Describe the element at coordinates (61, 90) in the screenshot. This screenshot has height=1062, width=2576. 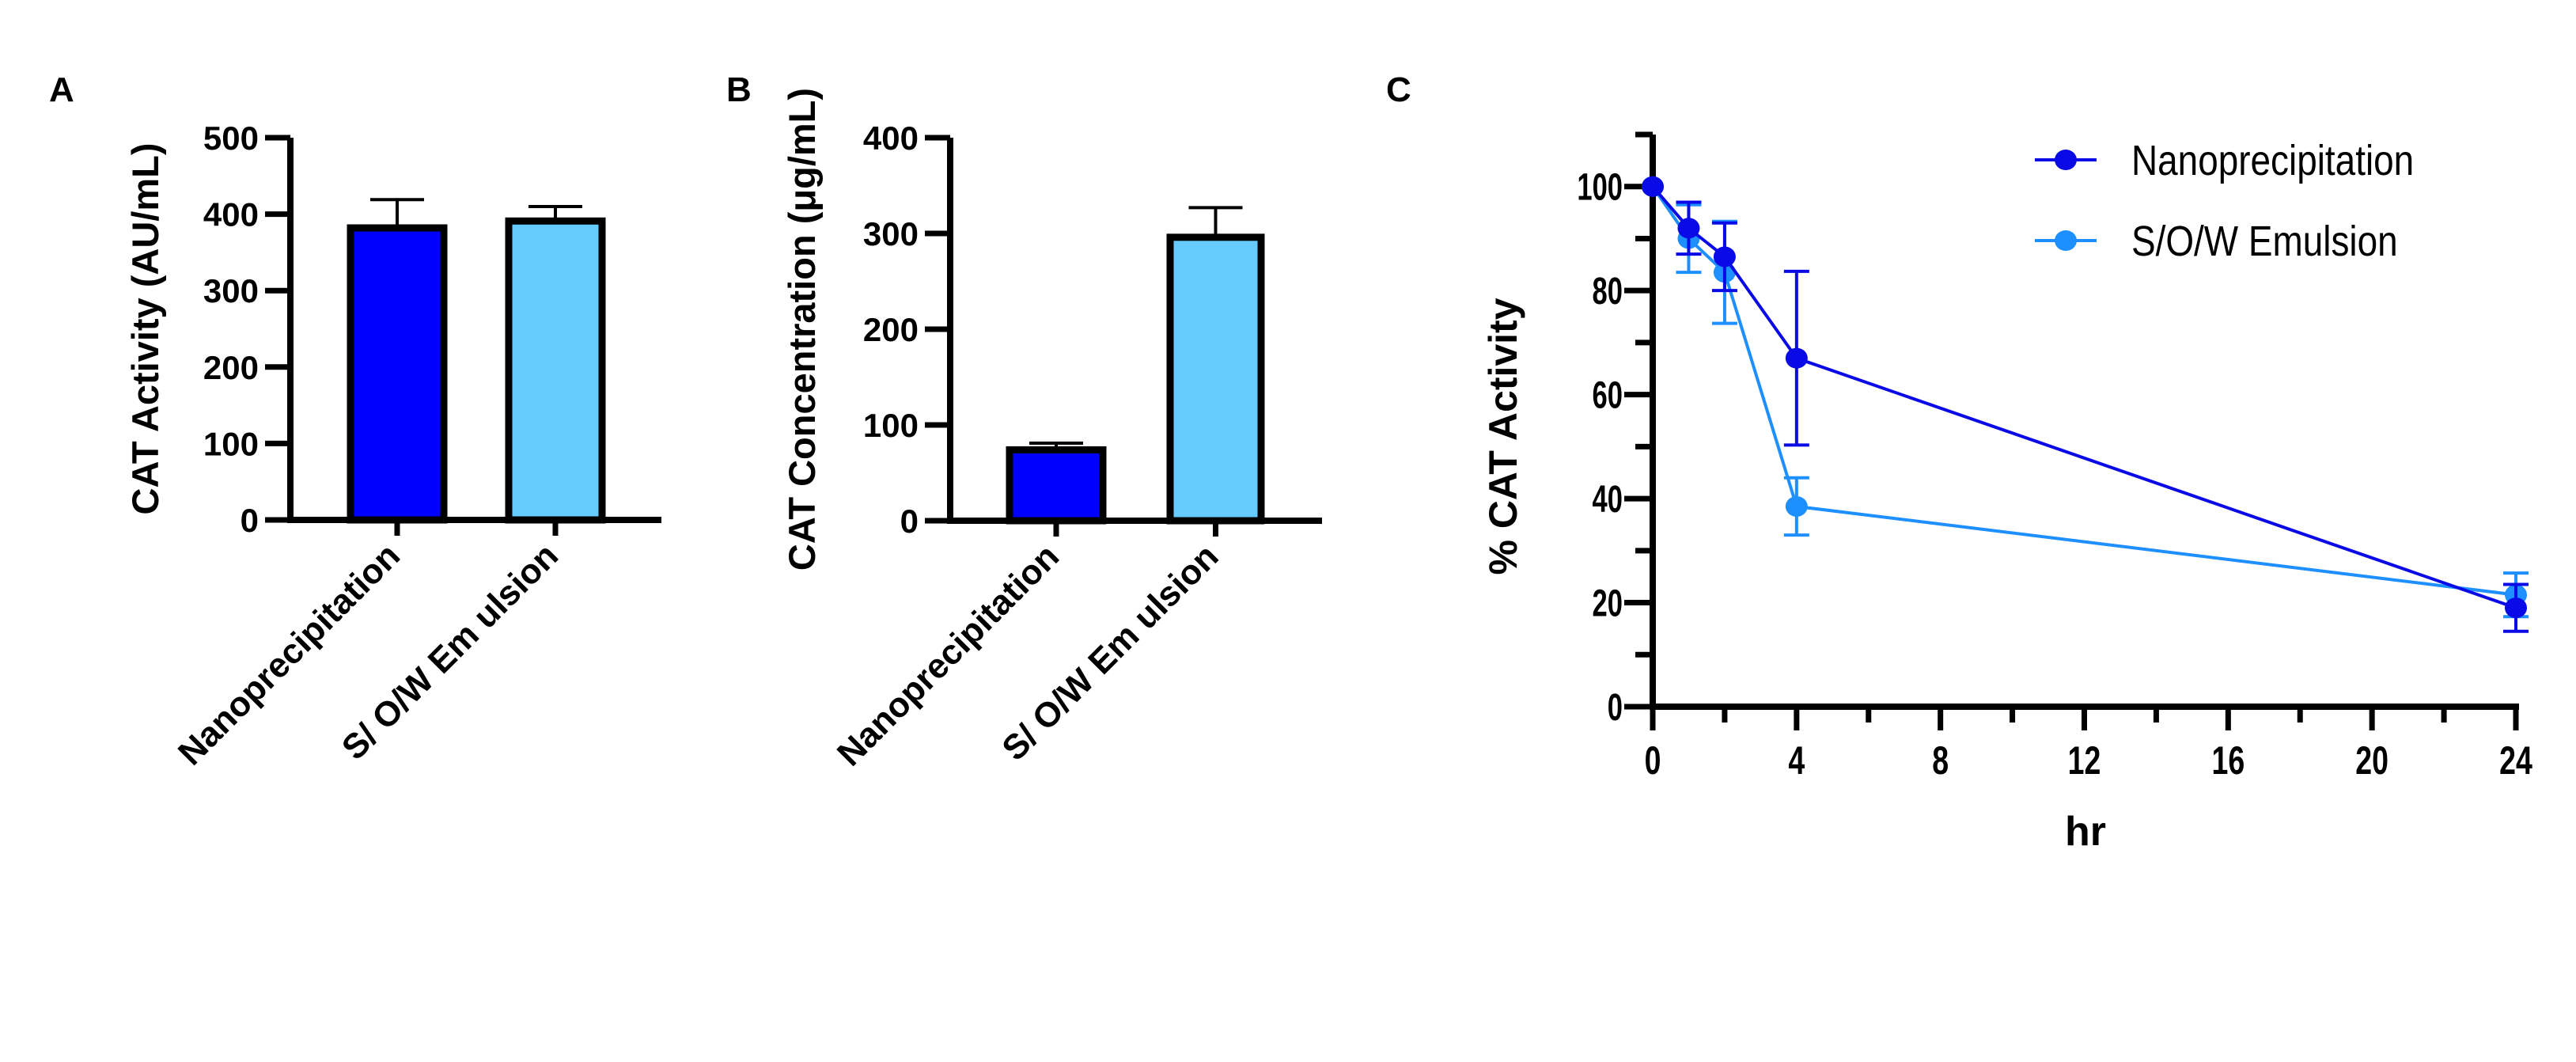
I see `panel-label-a: A` at that location.